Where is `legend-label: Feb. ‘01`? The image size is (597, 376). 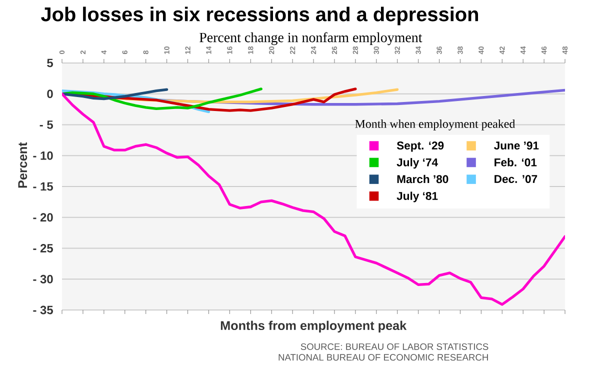
legend-label: Feb. ‘01 is located at coordinates (515, 162).